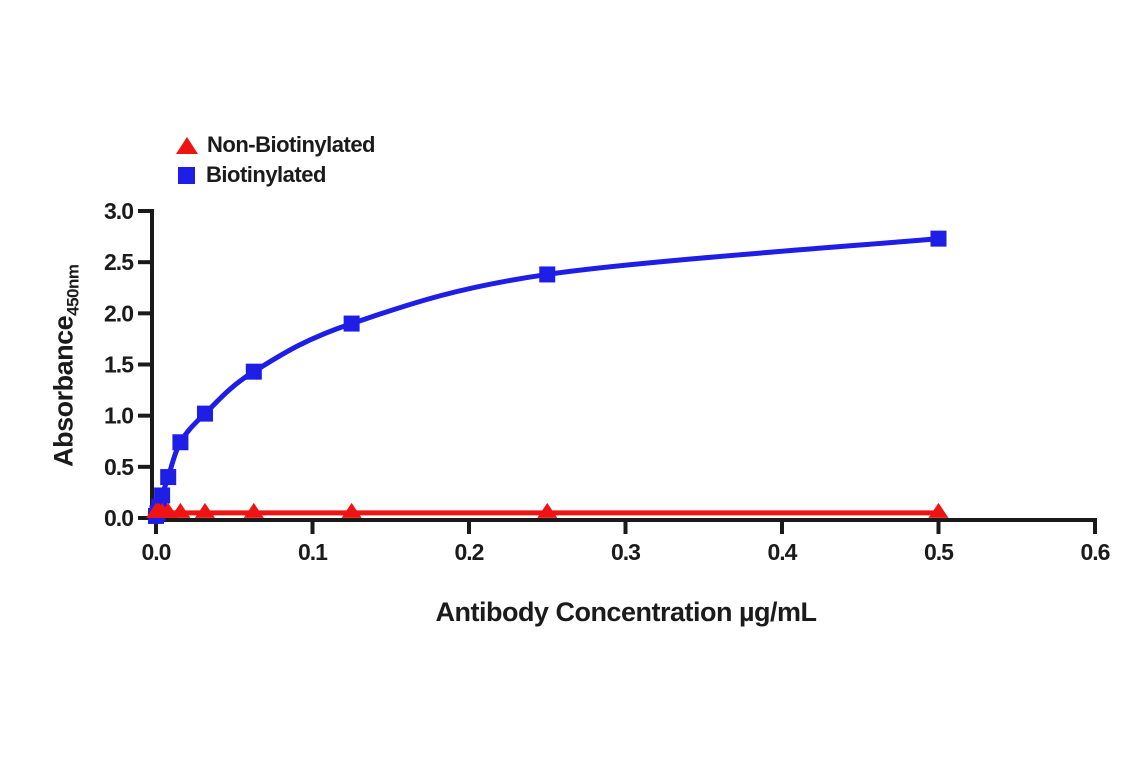 This screenshot has height=768, width=1141. I want to click on y-tick-label: 1.0, so click(118, 416).